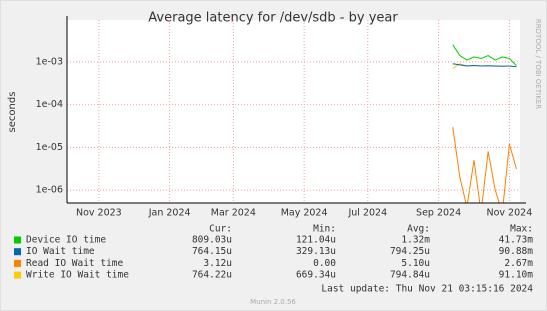  Describe the element at coordinates (415, 240) in the screenshot. I see `legend-stat: 1.32m` at that location.